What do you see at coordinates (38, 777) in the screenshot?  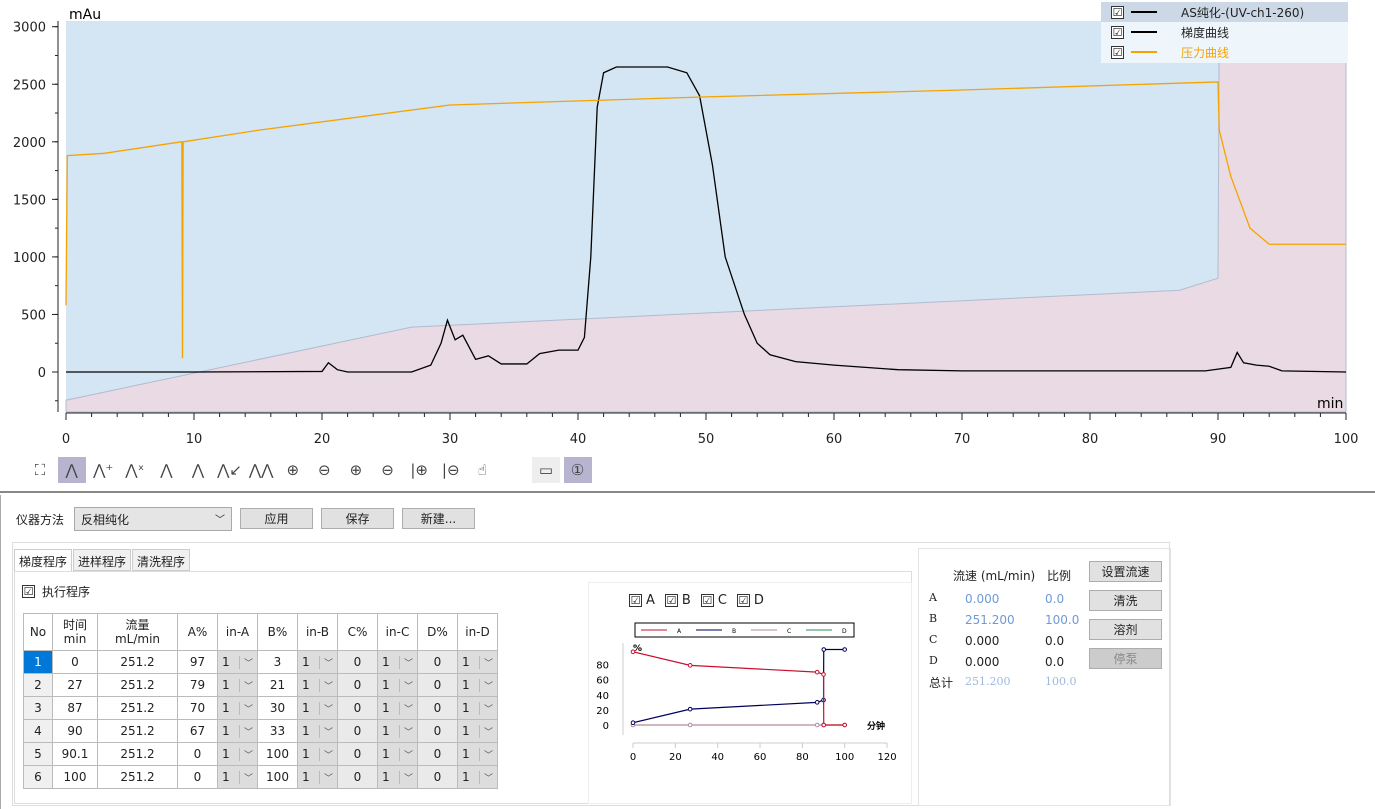 I see `row-number: 6` at bounding box center [38, 777].